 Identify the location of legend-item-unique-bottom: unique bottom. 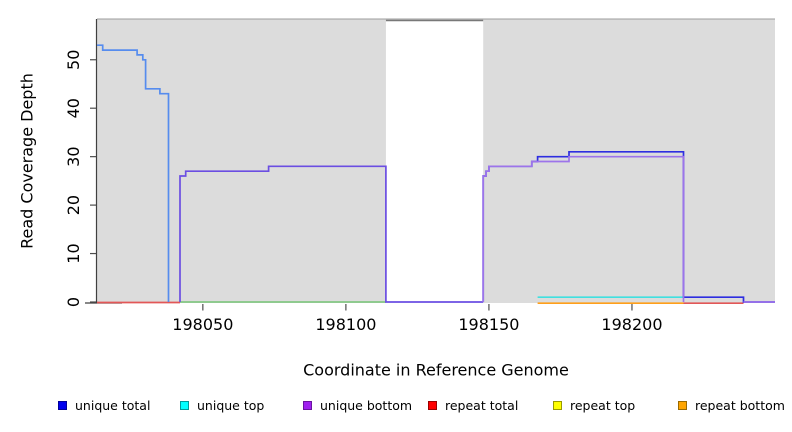
(358, 405).